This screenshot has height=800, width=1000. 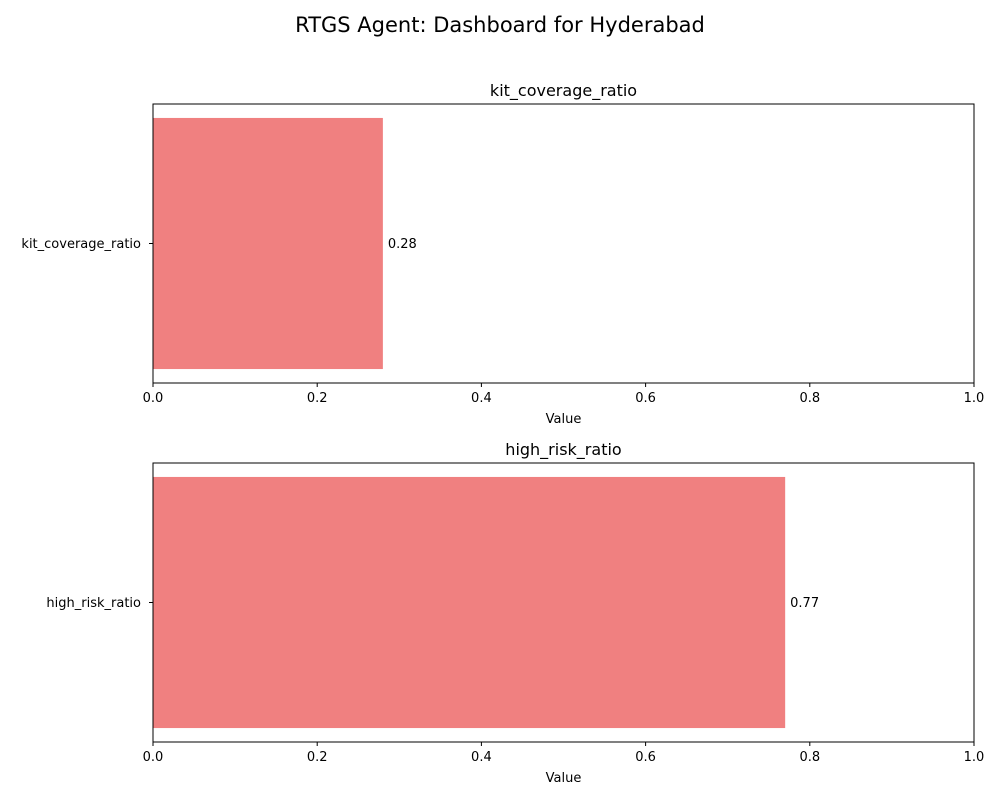 I want to click on bar-value-label: 0.28, so click(x=402, y=244).